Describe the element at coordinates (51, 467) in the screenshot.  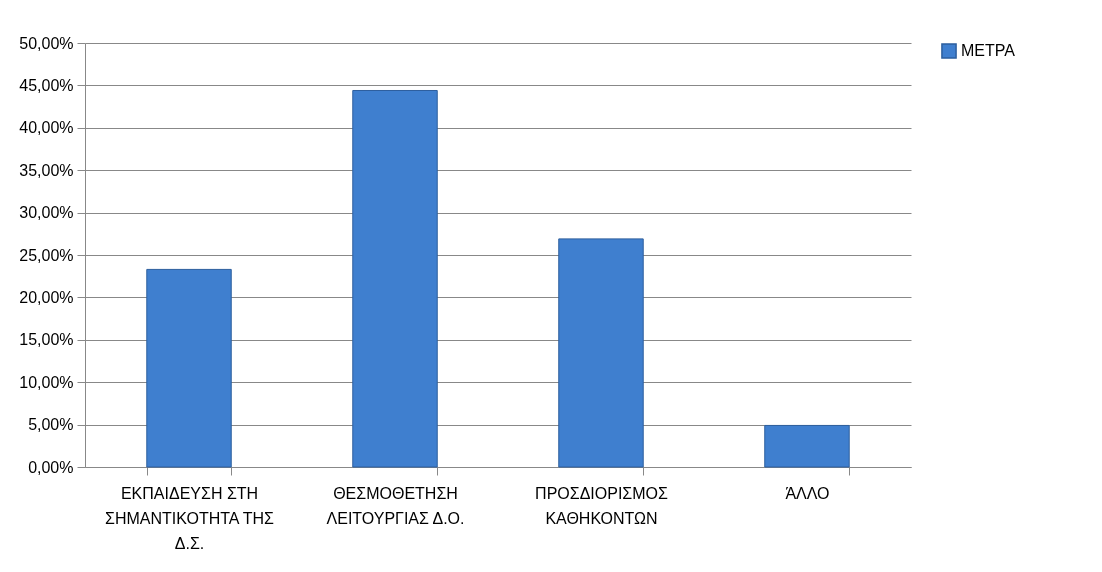
I see `y-tick-label: 0,00%` at that location.